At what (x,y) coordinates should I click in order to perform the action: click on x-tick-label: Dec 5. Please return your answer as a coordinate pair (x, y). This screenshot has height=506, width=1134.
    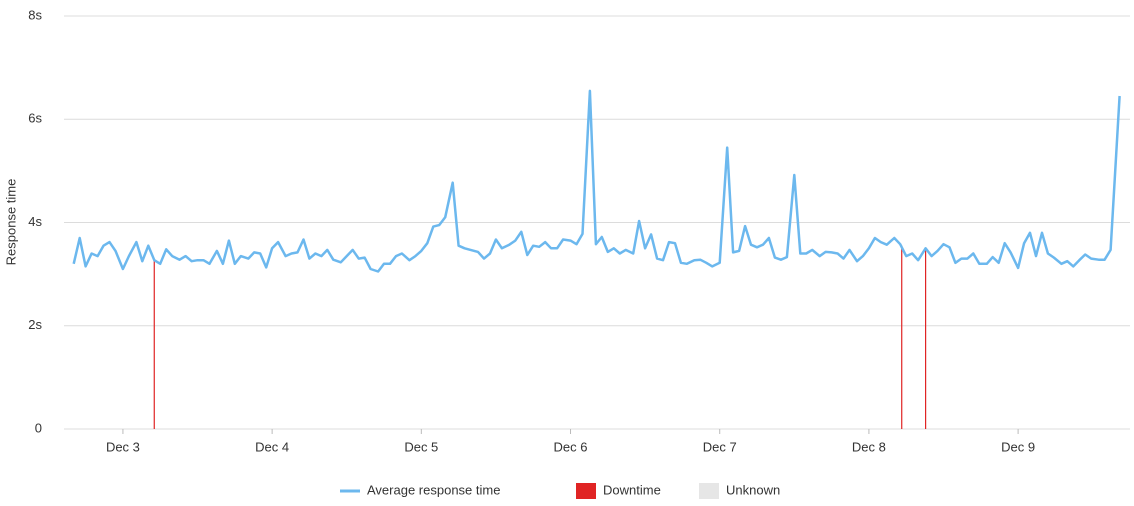
    Looking at the image, I should click on (421, 446).